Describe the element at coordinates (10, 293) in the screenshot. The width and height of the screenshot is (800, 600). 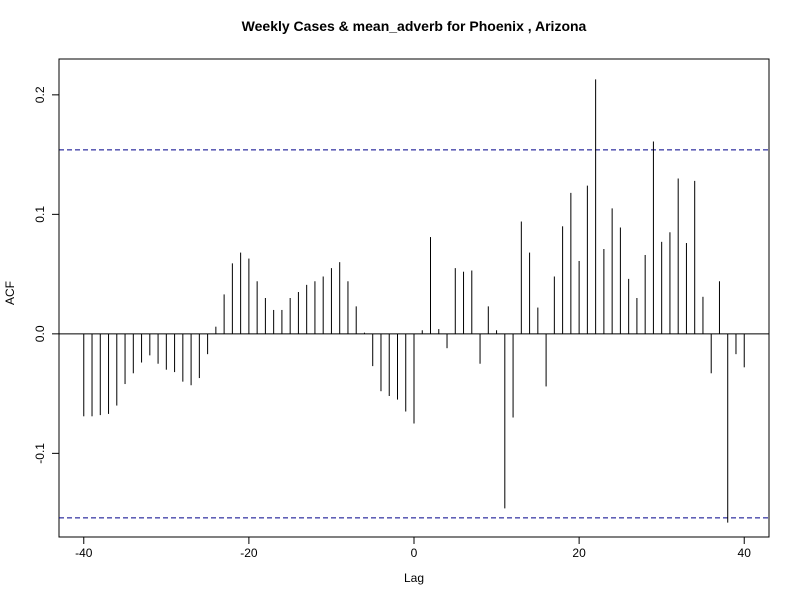
I see `y-axis-label: ACF` at that location.